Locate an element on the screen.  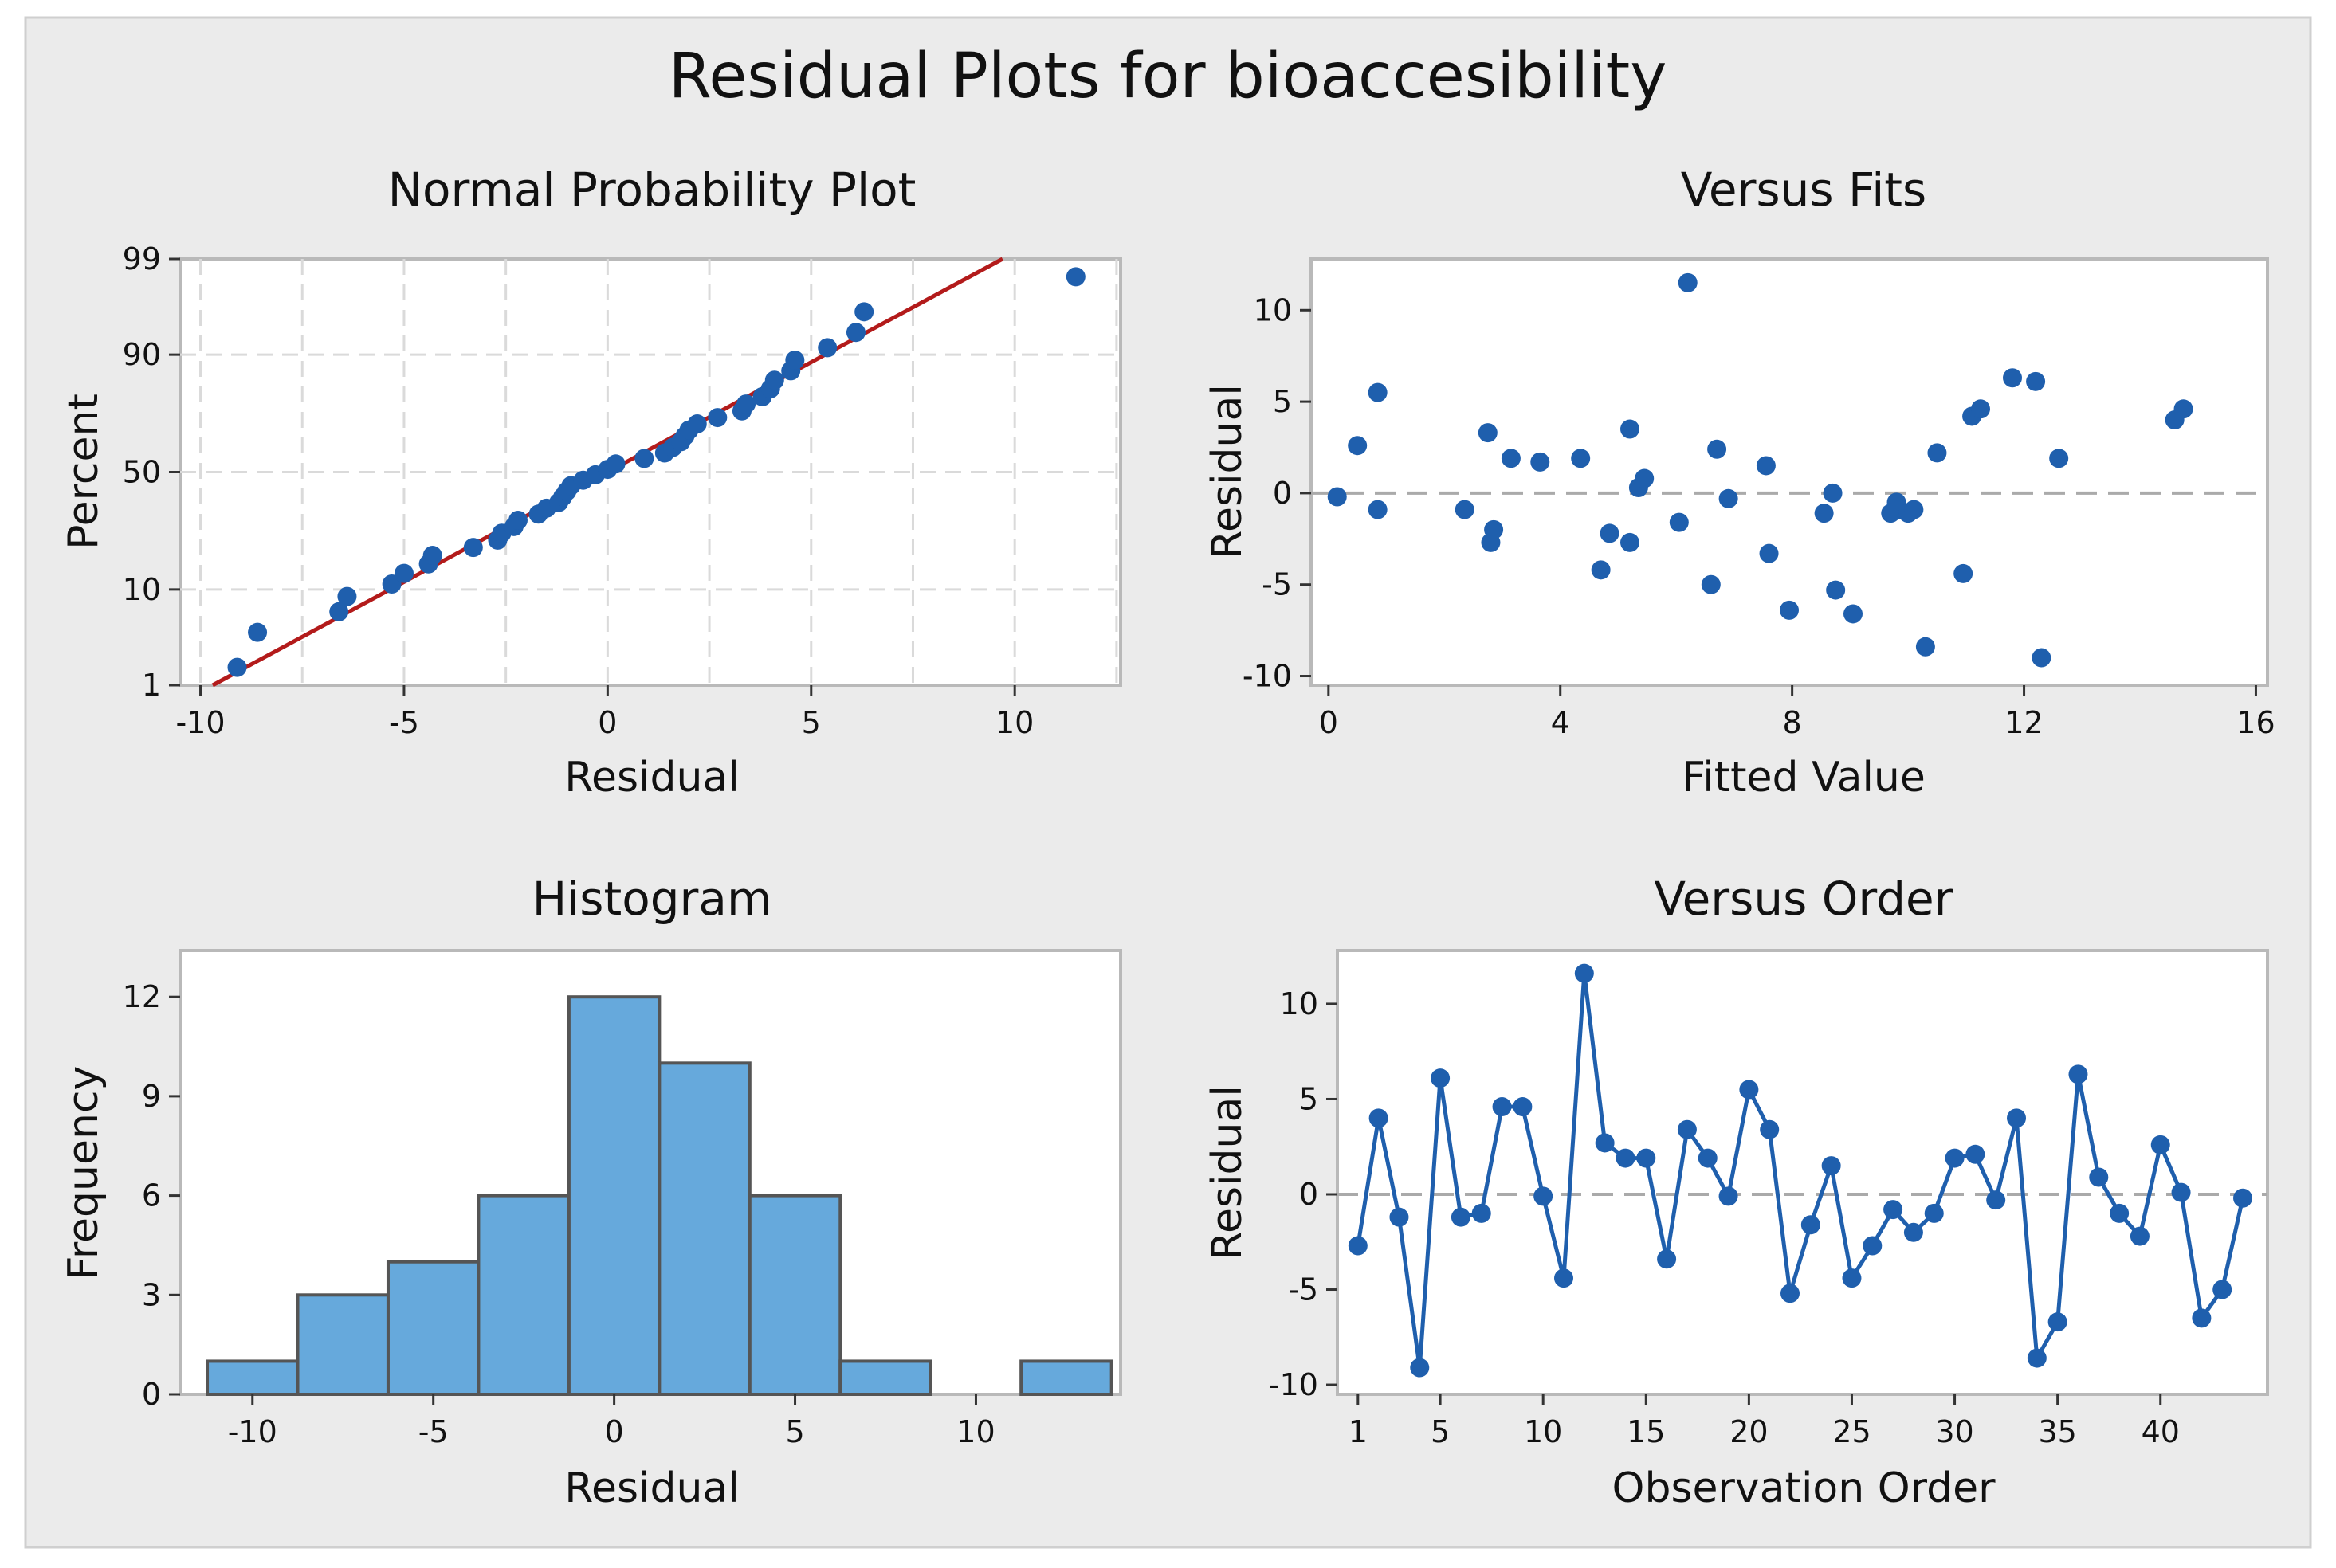
order-ytick-label: -10 is located at coordinates (1293, 1384).